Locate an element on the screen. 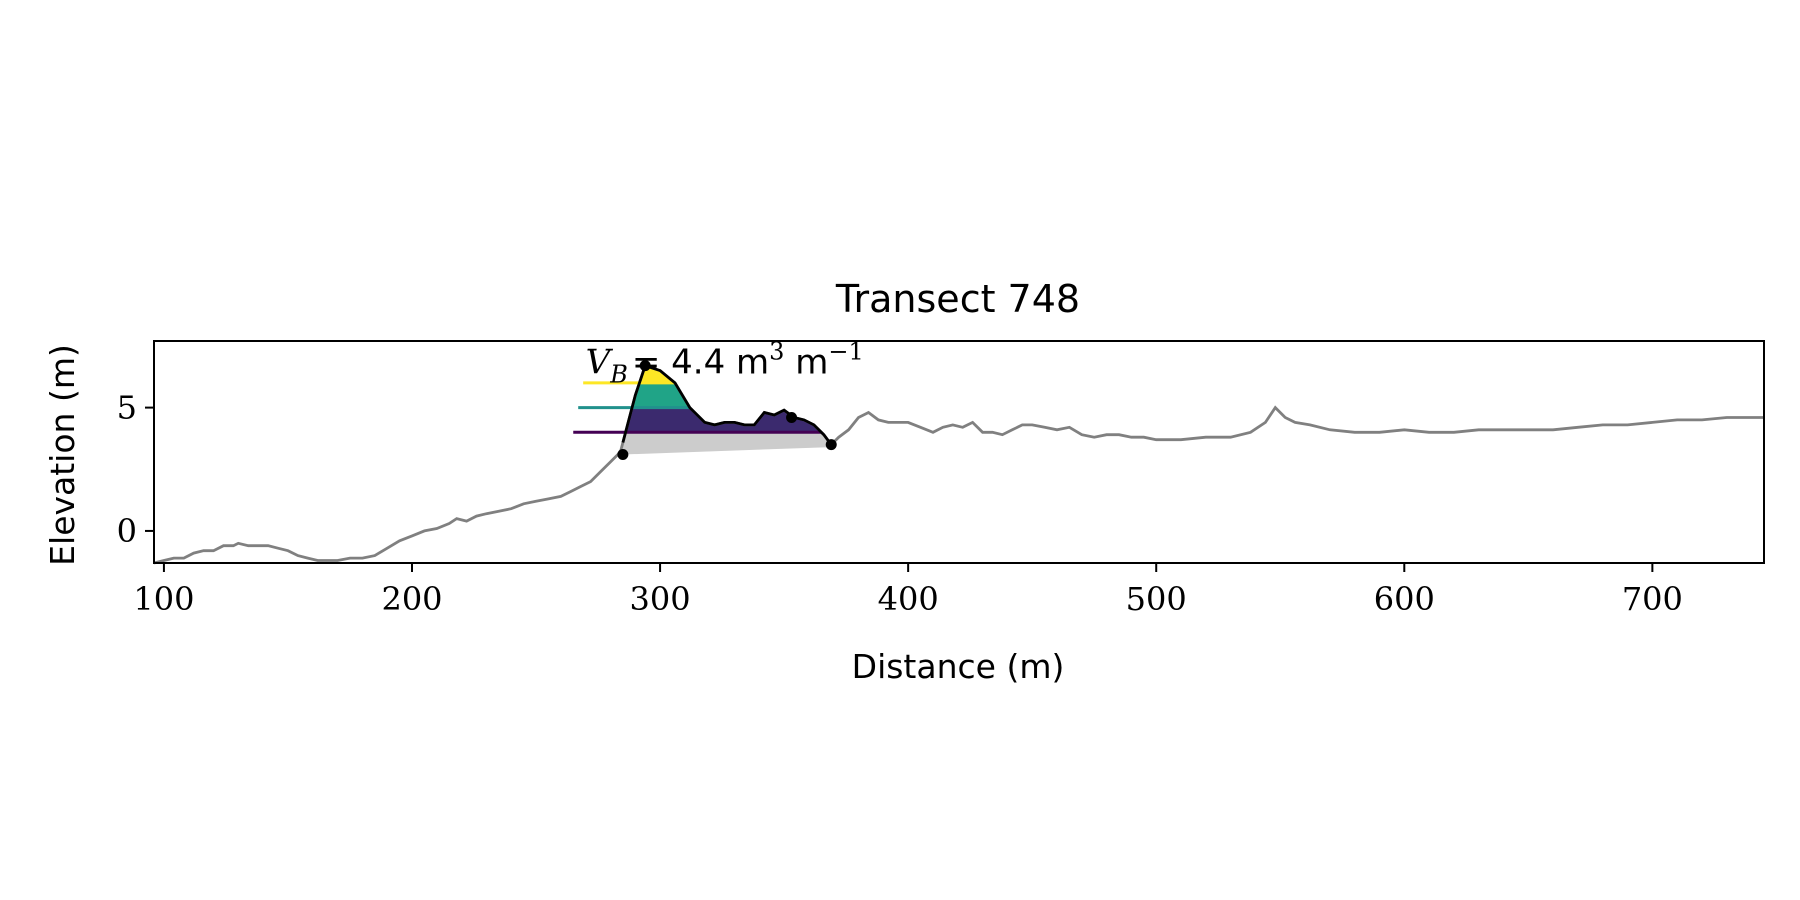 The height and width of the screenshot is (900, 1800). annotation-unit-mid: m is located at coordinates (806, 363).